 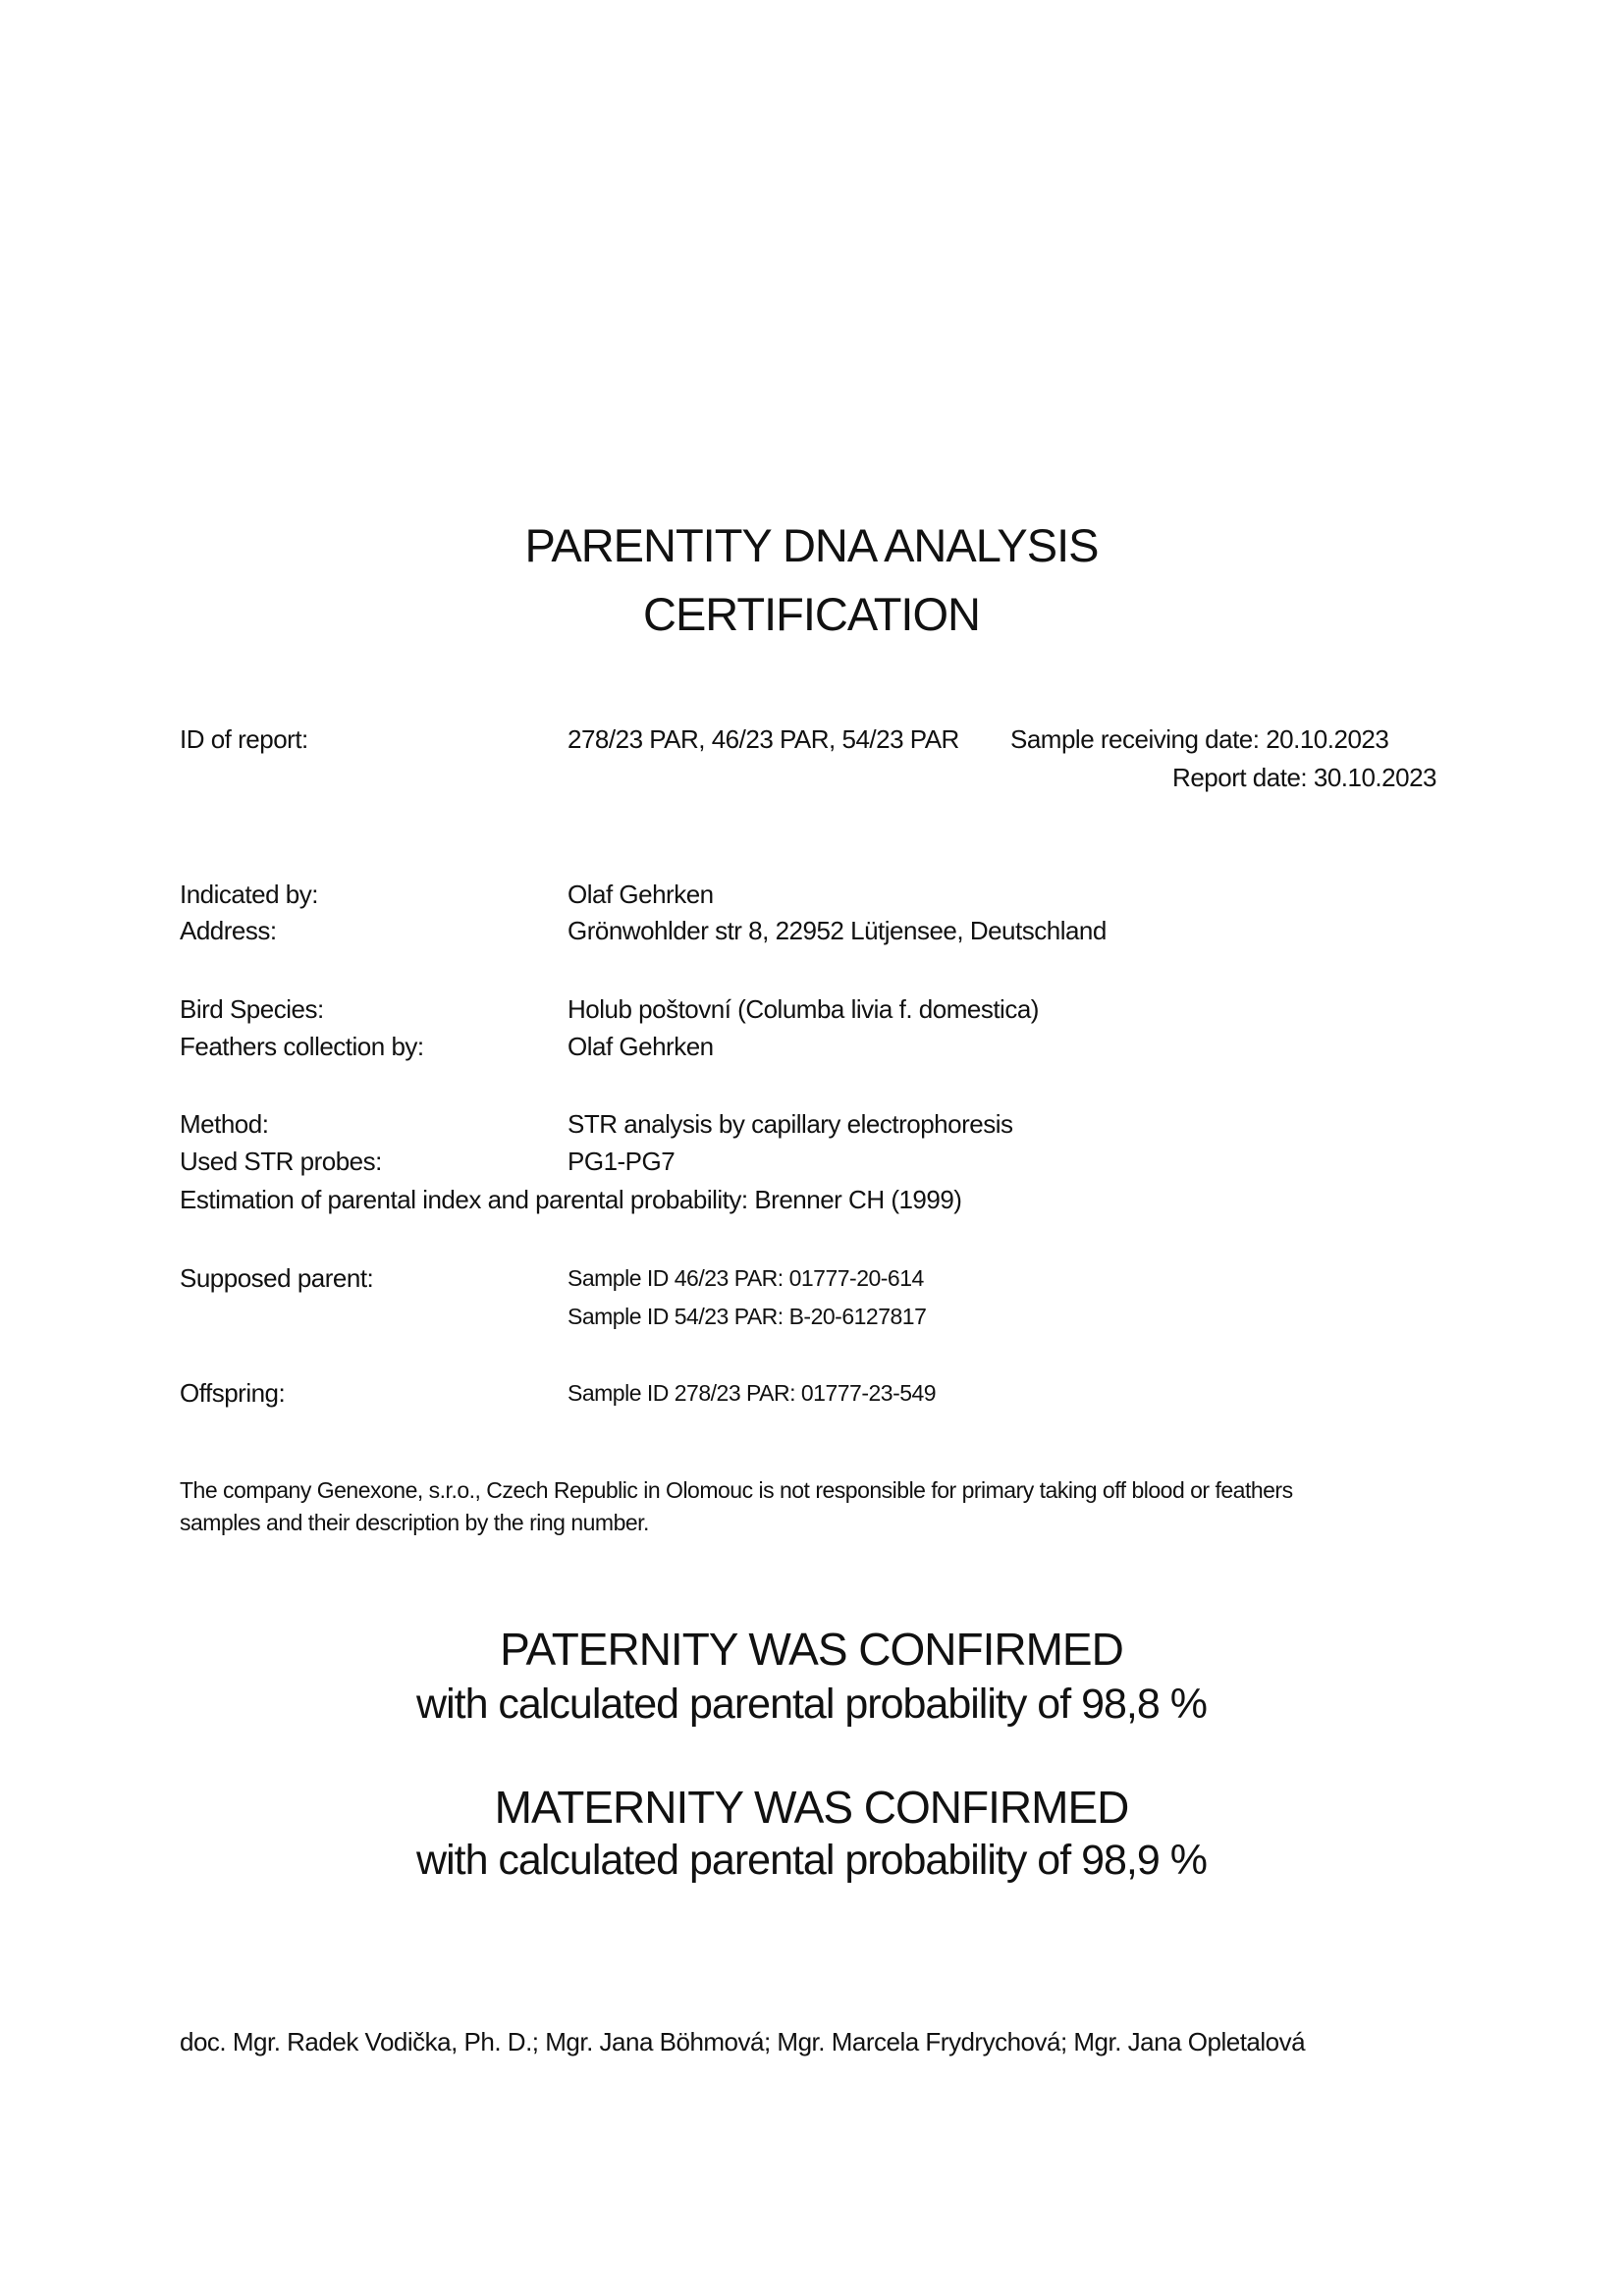 What do you see at coordinates (763, 739) in the screenshot?
I see `report-id-value: 278/23 PAR, 46/23 PAR, 54/23 PAR` at bounding box center [763, 739].